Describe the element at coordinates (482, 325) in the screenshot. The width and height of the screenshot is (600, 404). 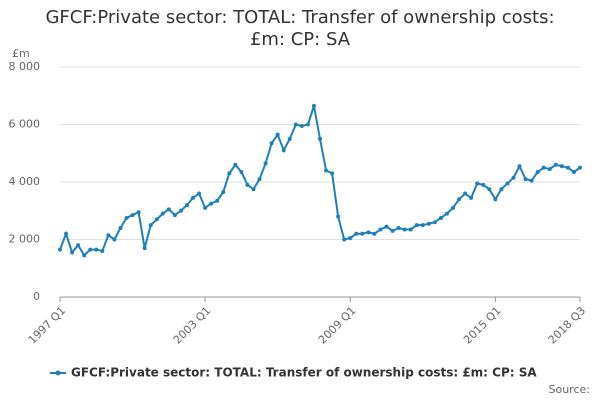
I see `x-tick-label: 2015 Q1` at that location.